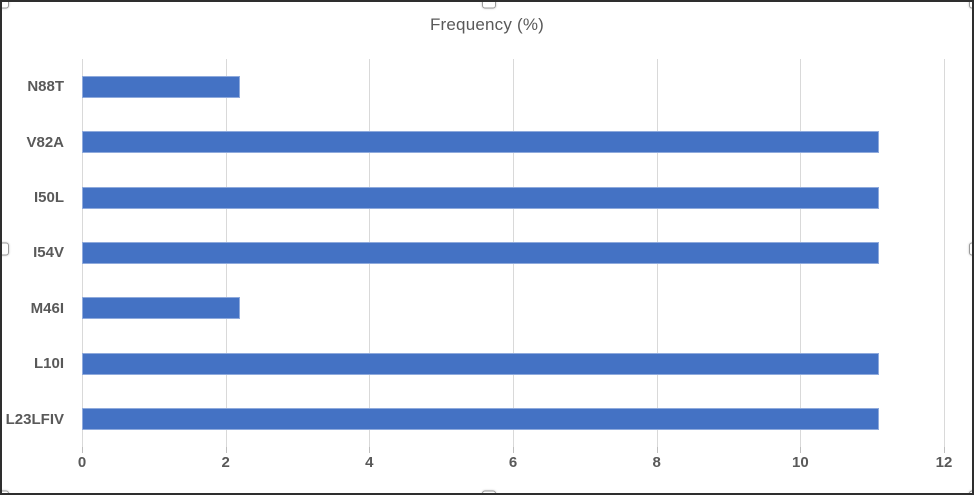 The width and height of the screenshot is (974, 495). I want to click on y-axis-label: L23LFIV, so click(34, 419).